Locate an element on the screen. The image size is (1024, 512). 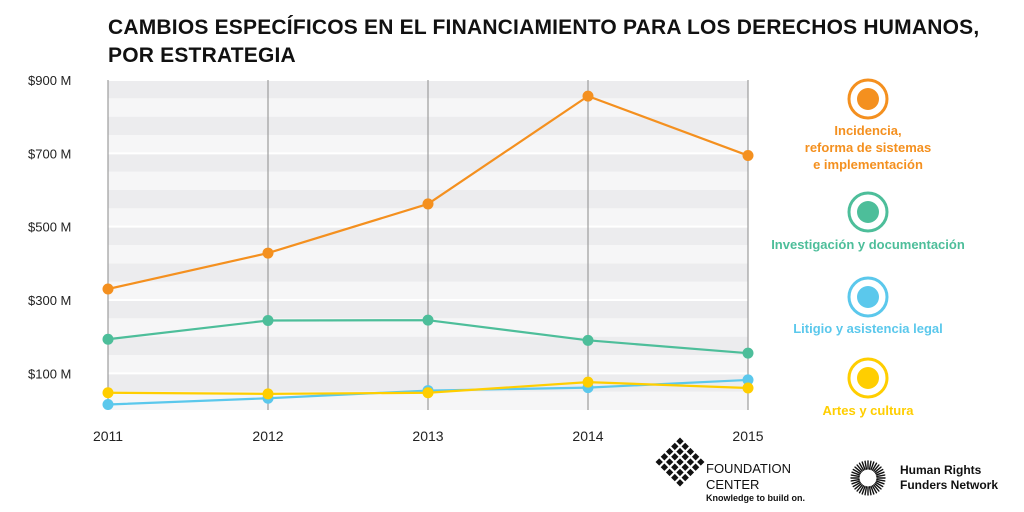
foundation-center-tagline: Knowledge to build on. is located at coordinates (755, 498).